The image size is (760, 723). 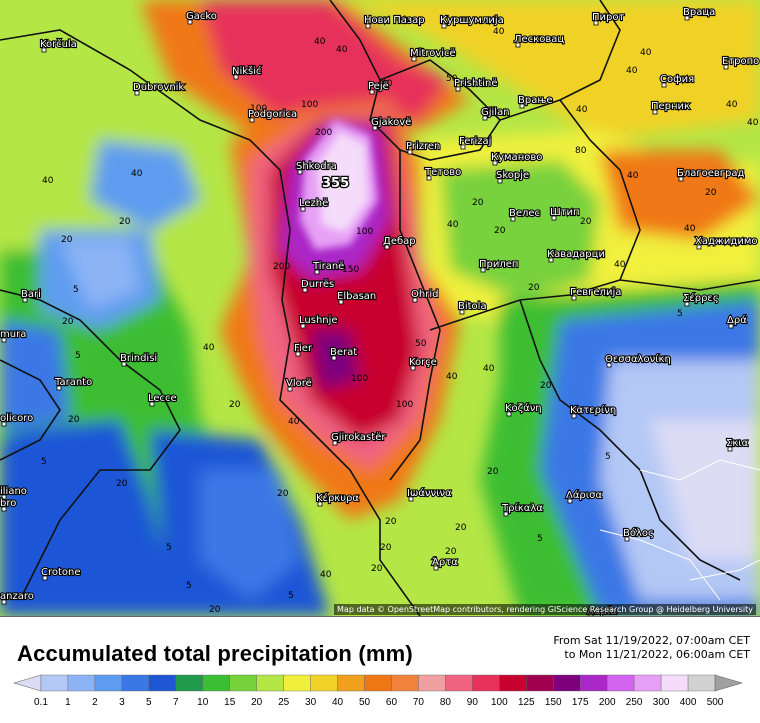 I want to click on colorbar-tick-label: 50, so click(x=365, y=702).